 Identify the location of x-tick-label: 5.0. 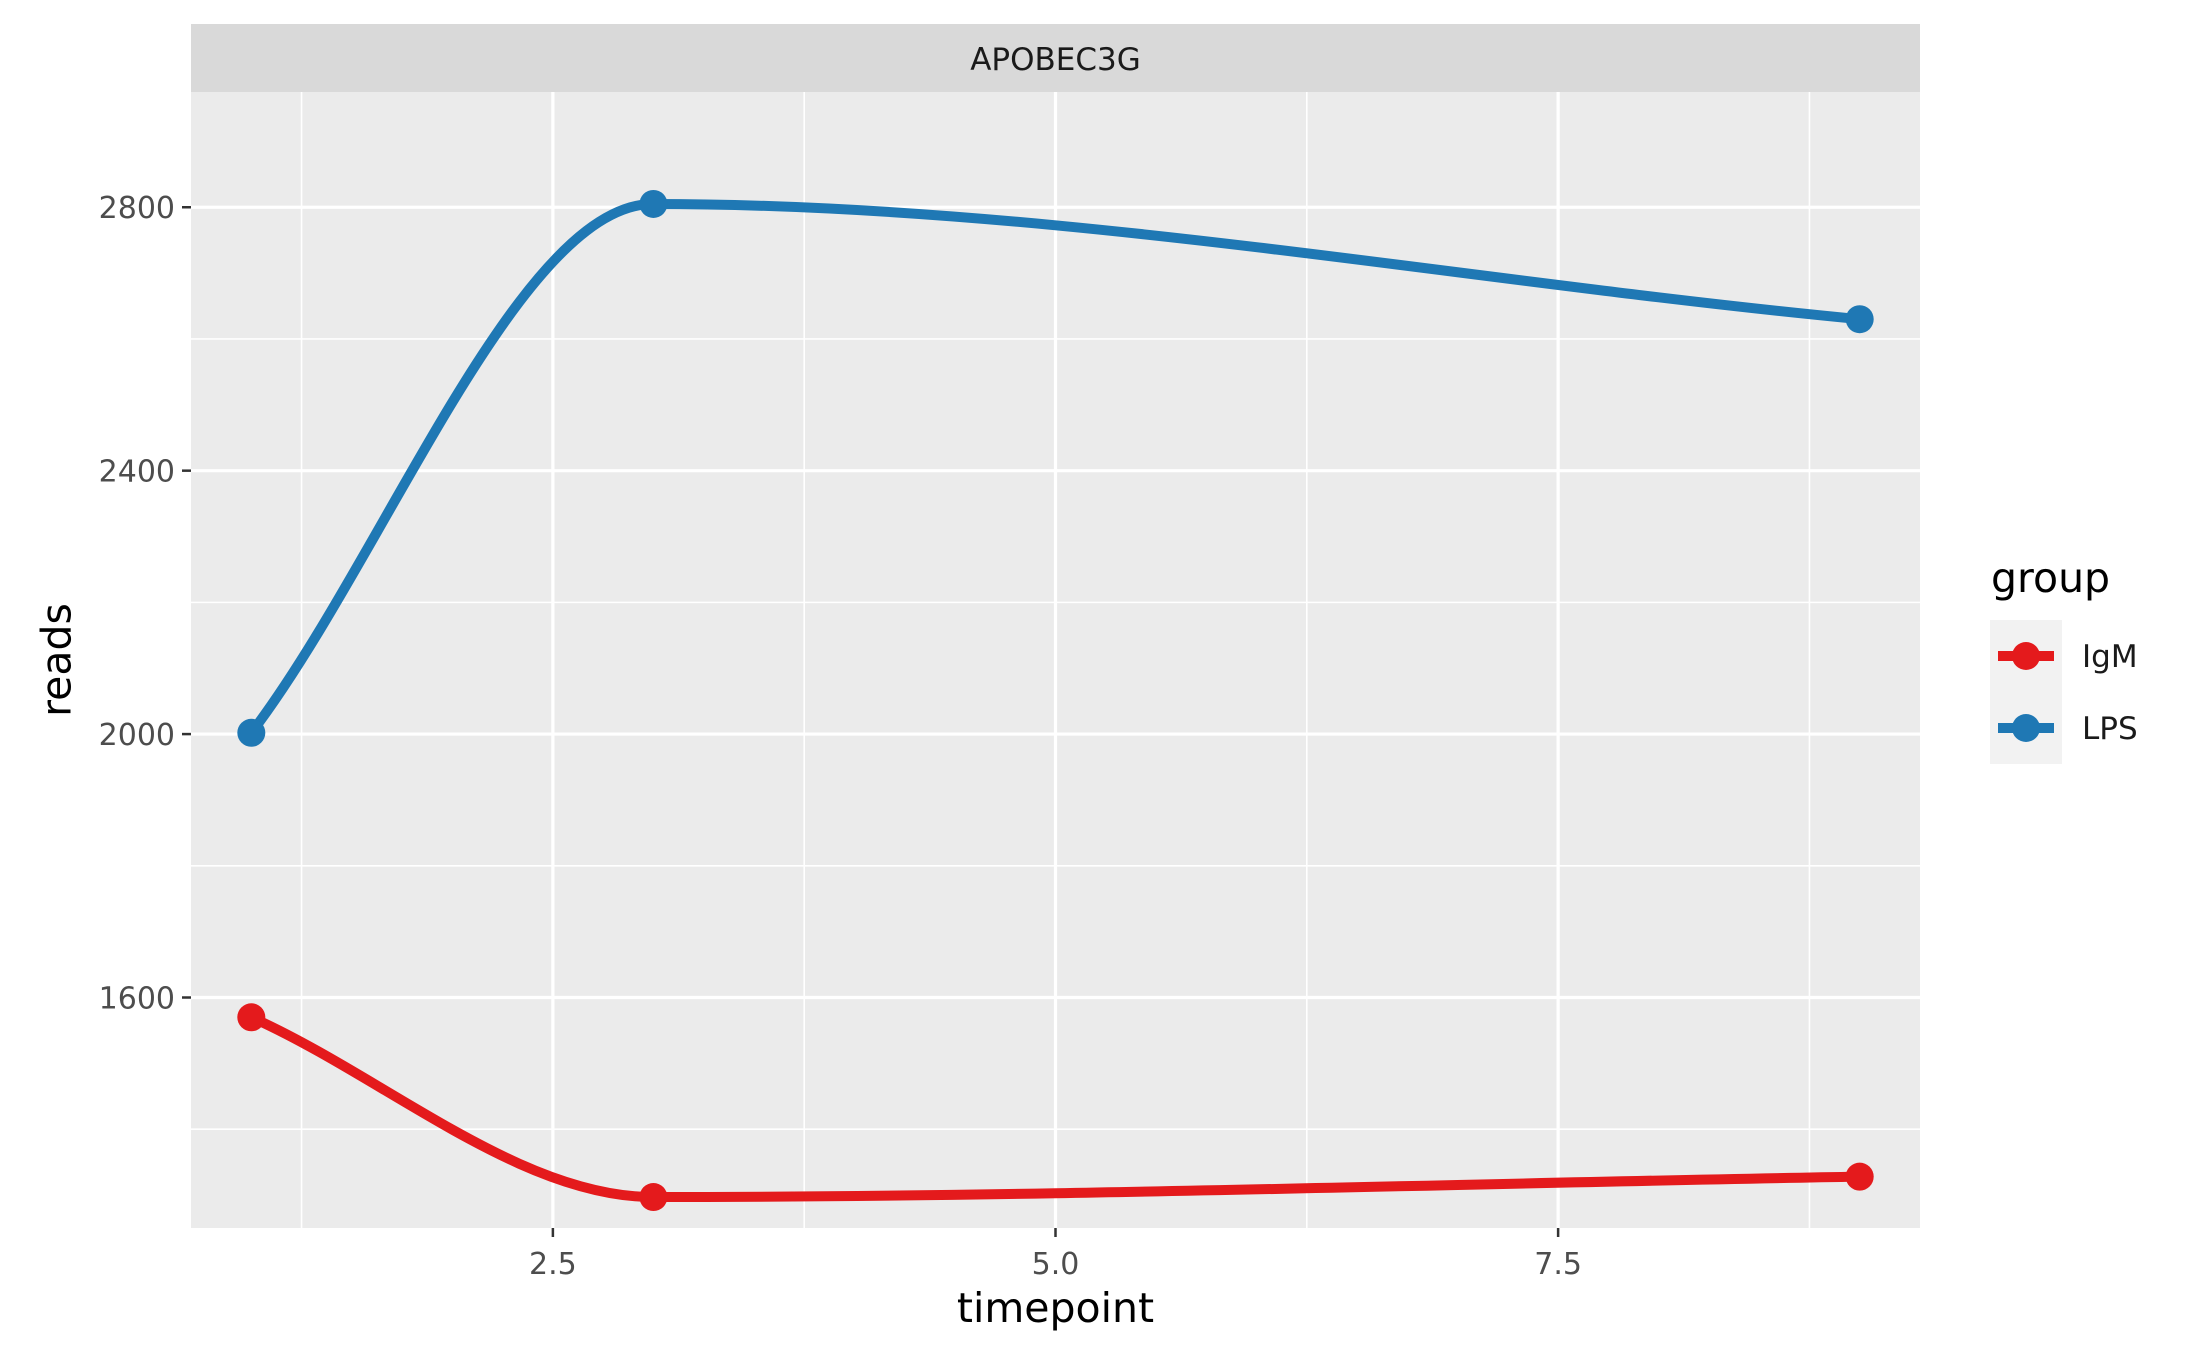
(1056, 1264).